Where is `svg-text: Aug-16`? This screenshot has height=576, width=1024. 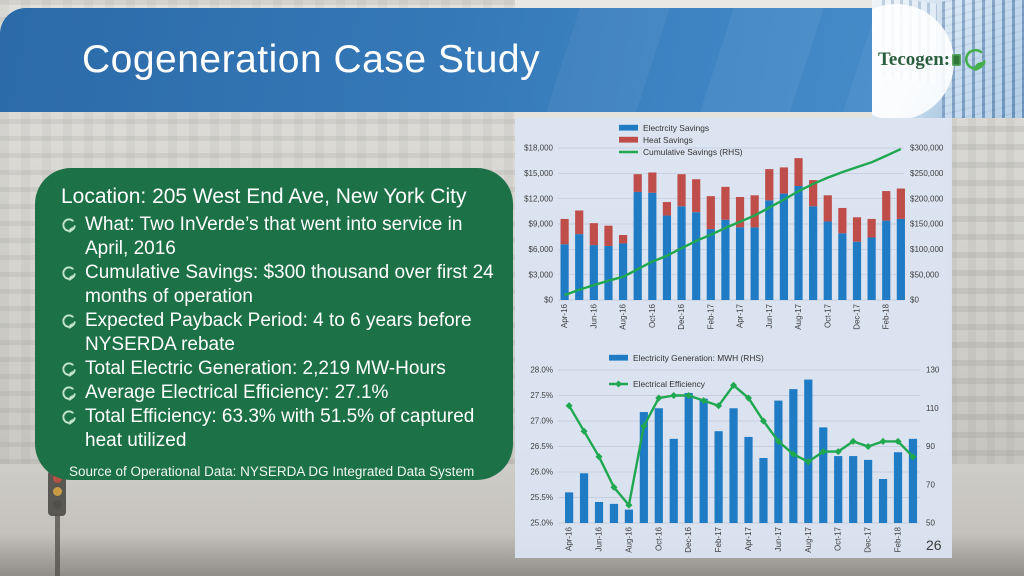
svg-text: Aug-16 is located at coordinates (628, 539).